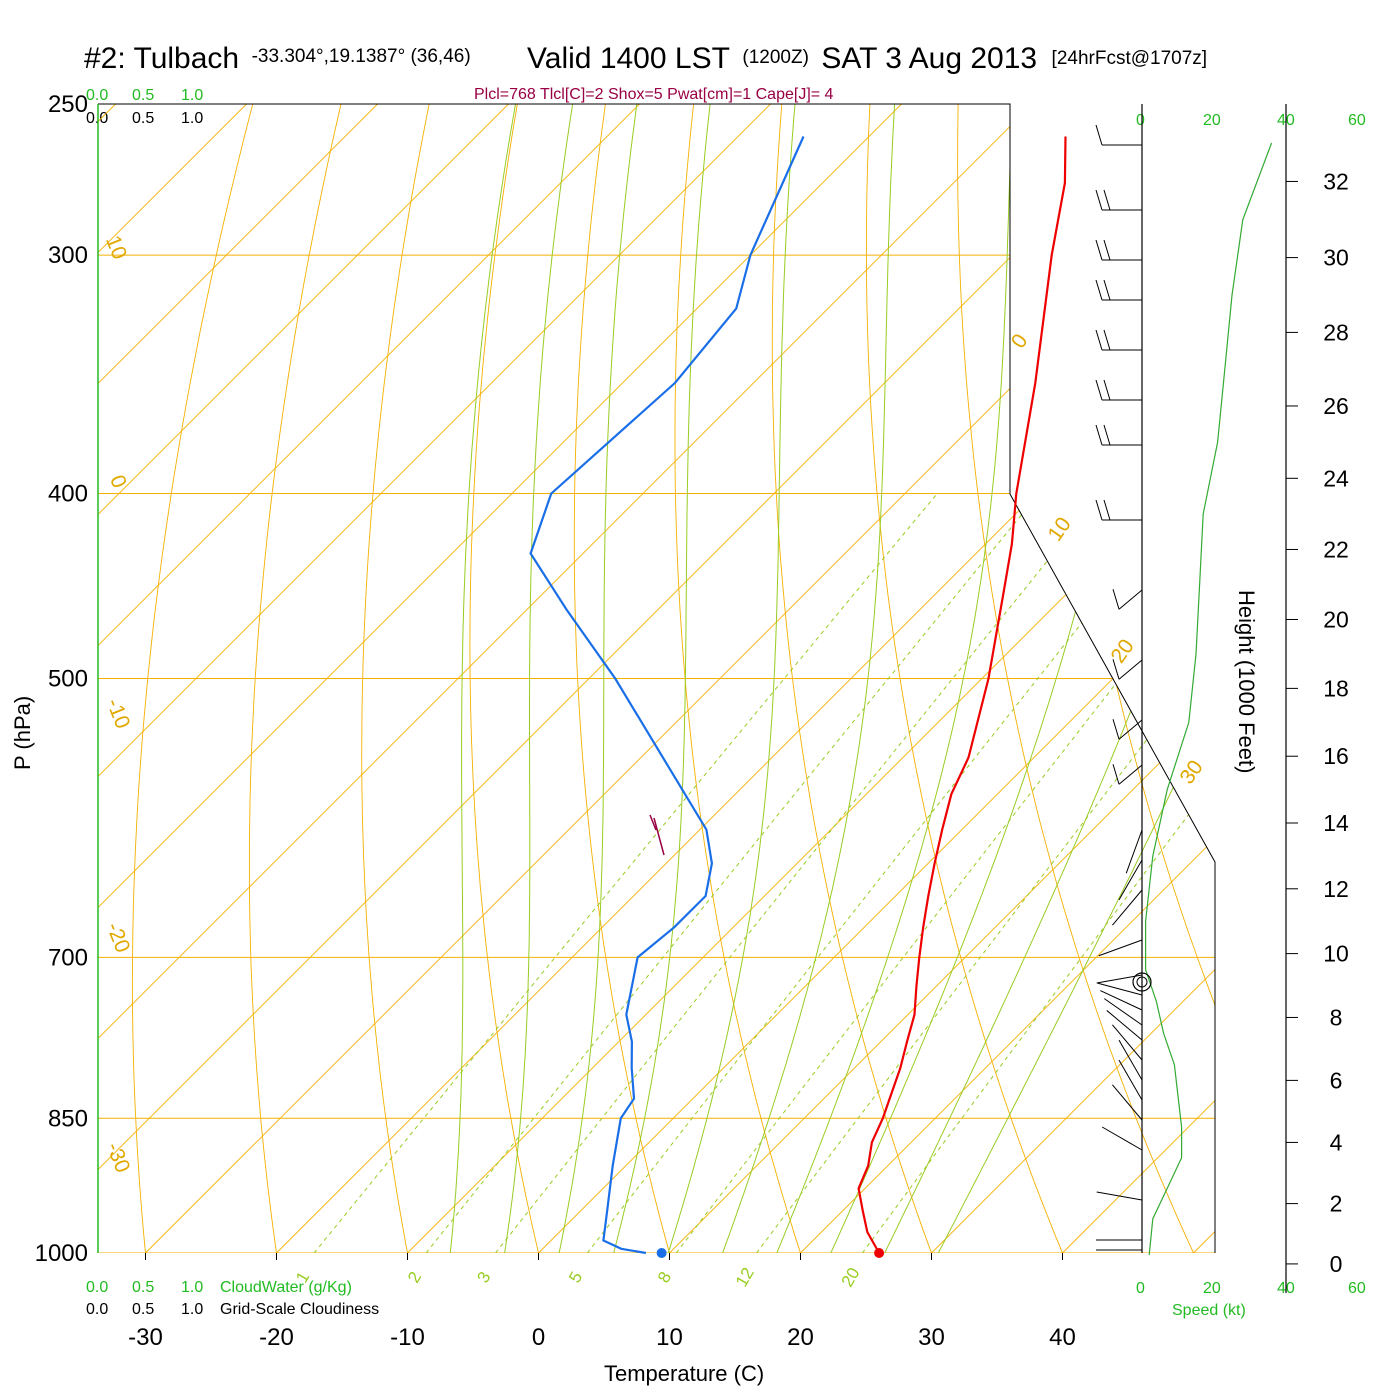 This screenshot has height=1400, width=1400. Describe the element at coordinates (1119, 687) in the screenshot. I see `wind-barb-group` at that location.